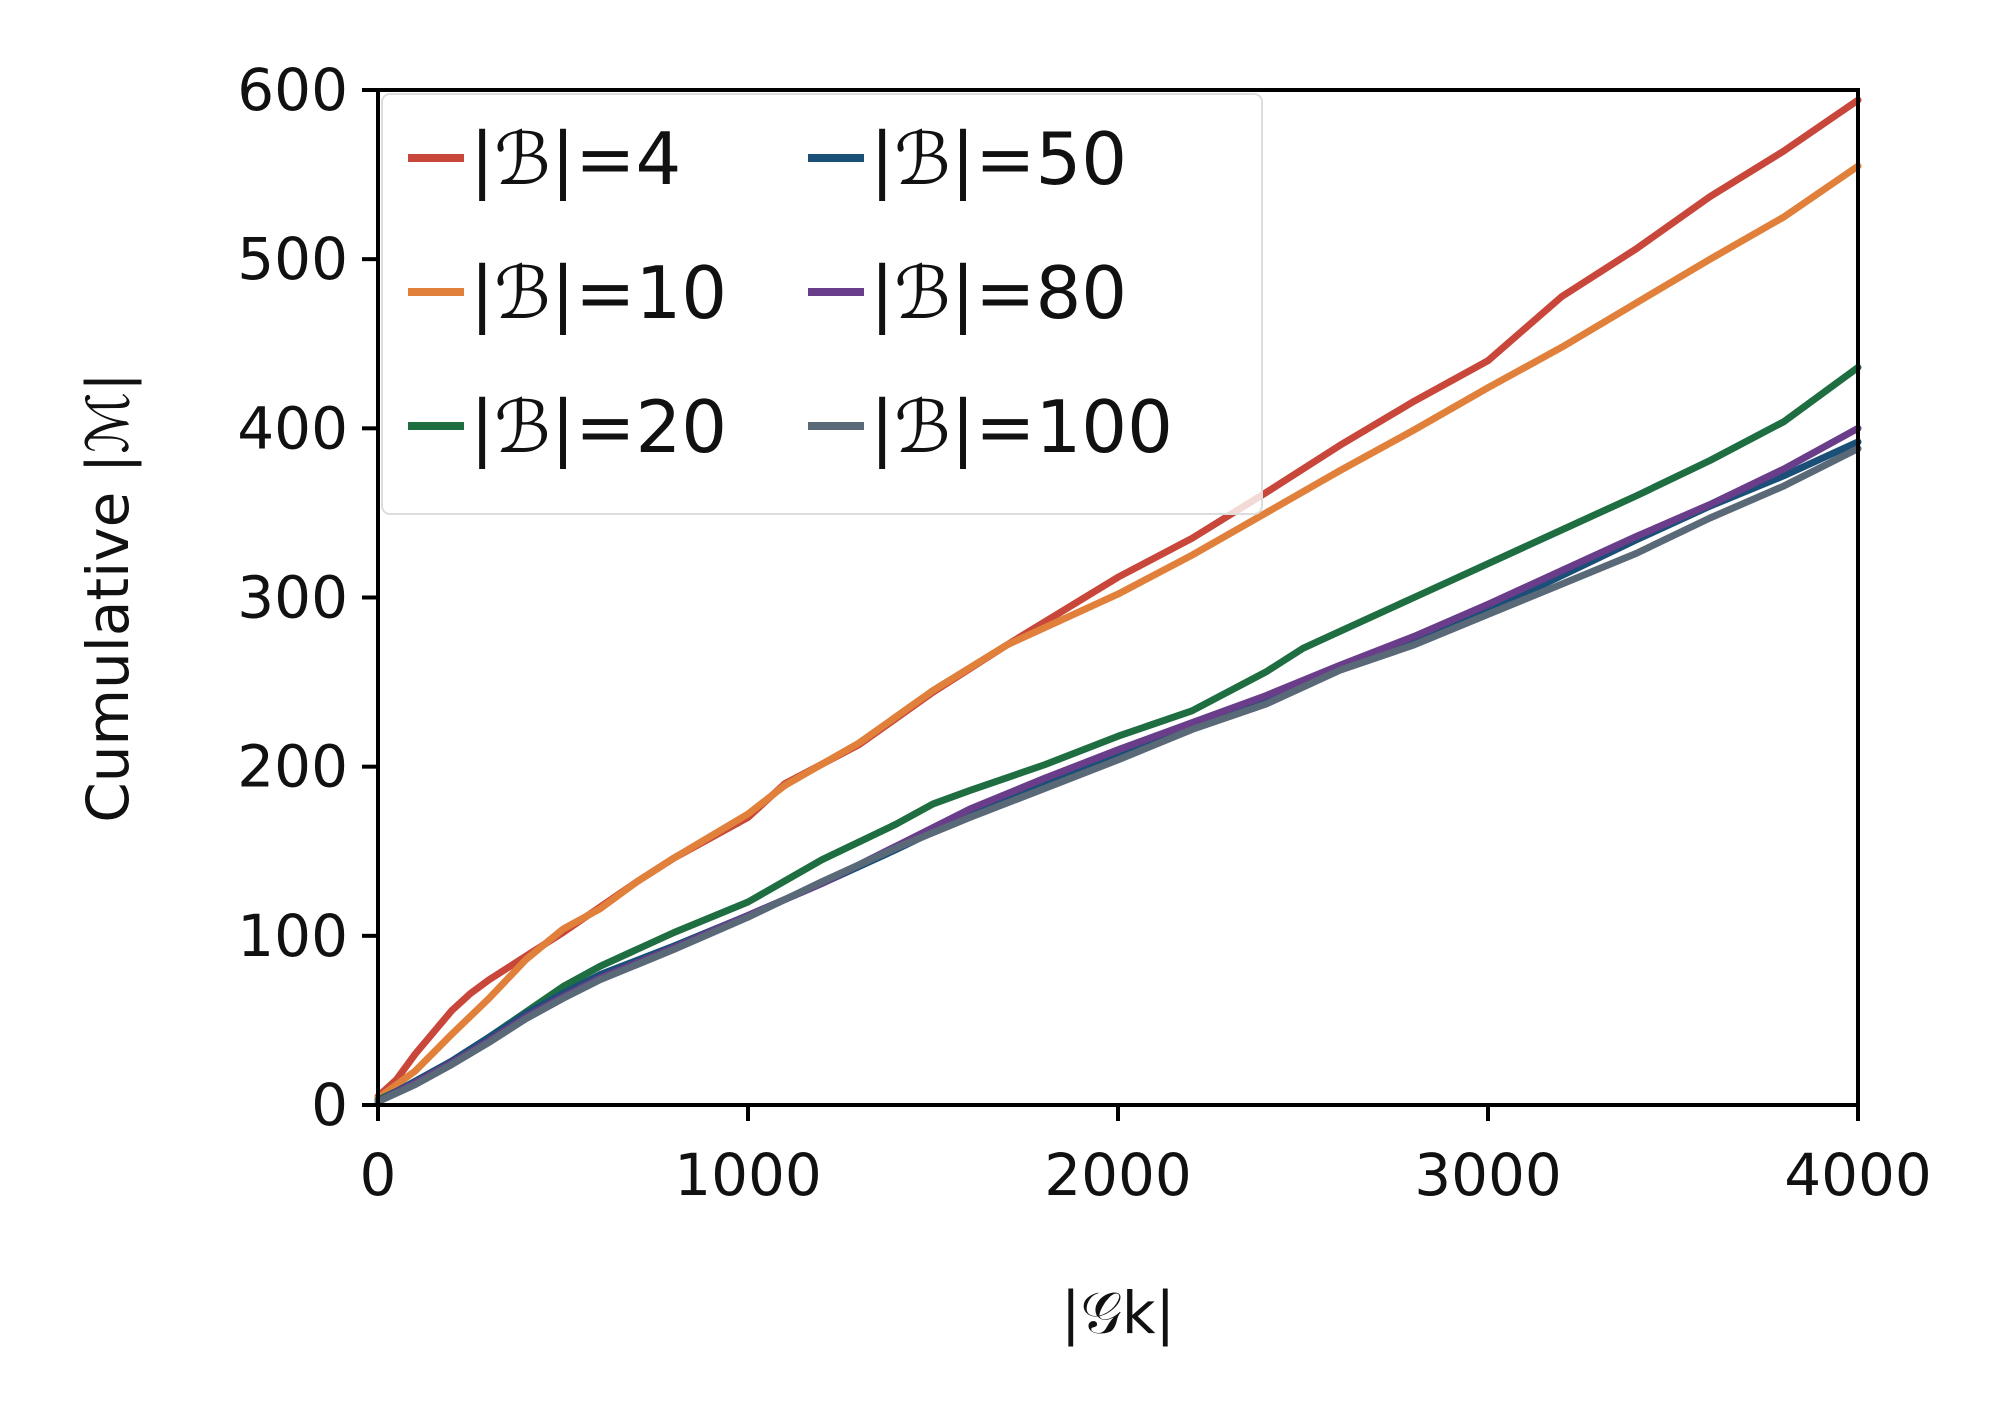 The height and width of the screenshot is (1402, 2001). I want to click on x-tick-label-3: 3000, so click(1488, 1175).